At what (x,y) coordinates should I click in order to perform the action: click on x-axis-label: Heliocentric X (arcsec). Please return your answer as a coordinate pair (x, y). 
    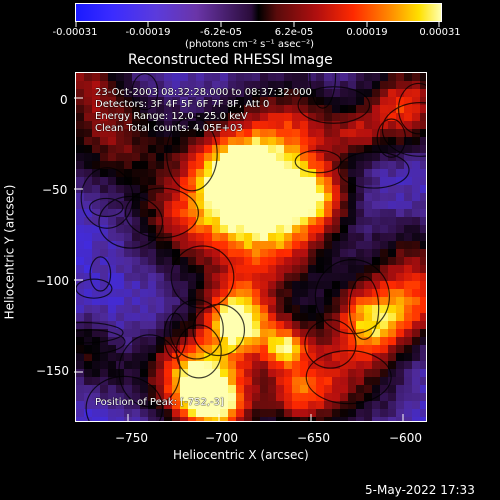
    Looking at the image, I should click on (241, 455).